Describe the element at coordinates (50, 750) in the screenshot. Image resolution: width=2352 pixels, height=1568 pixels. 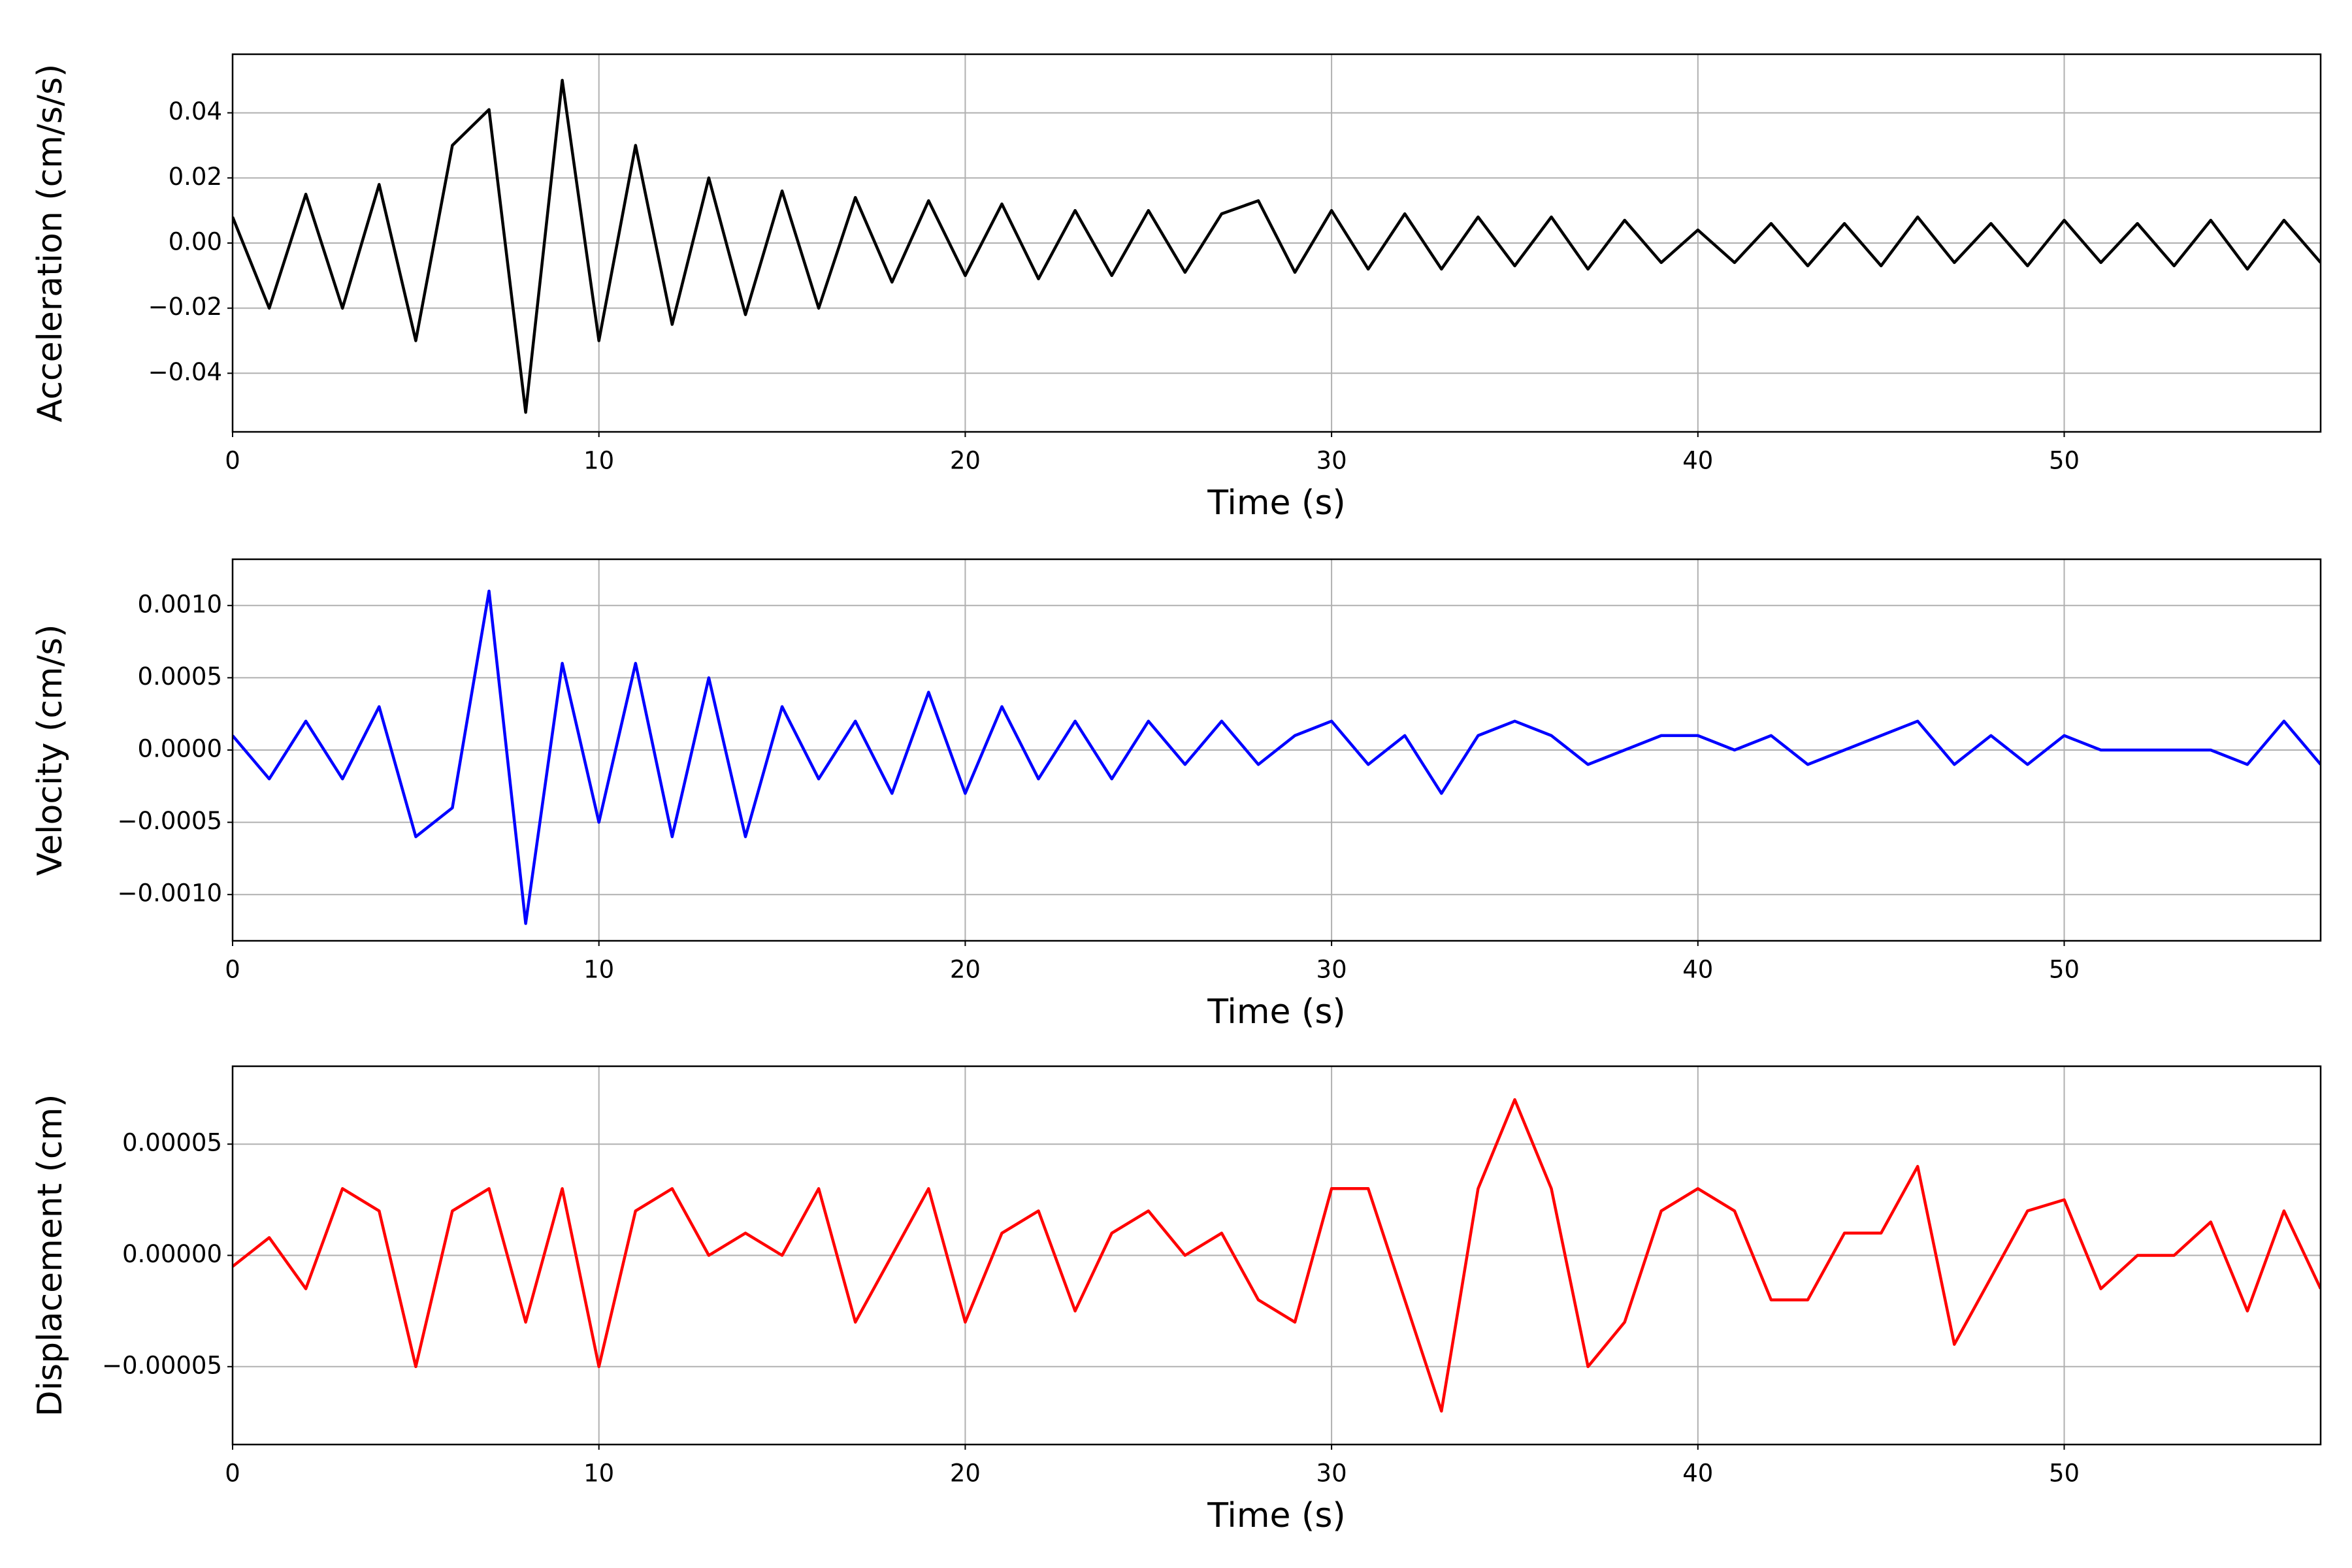
I see `y-axis-label: Velocity (cm/s)` at that location.